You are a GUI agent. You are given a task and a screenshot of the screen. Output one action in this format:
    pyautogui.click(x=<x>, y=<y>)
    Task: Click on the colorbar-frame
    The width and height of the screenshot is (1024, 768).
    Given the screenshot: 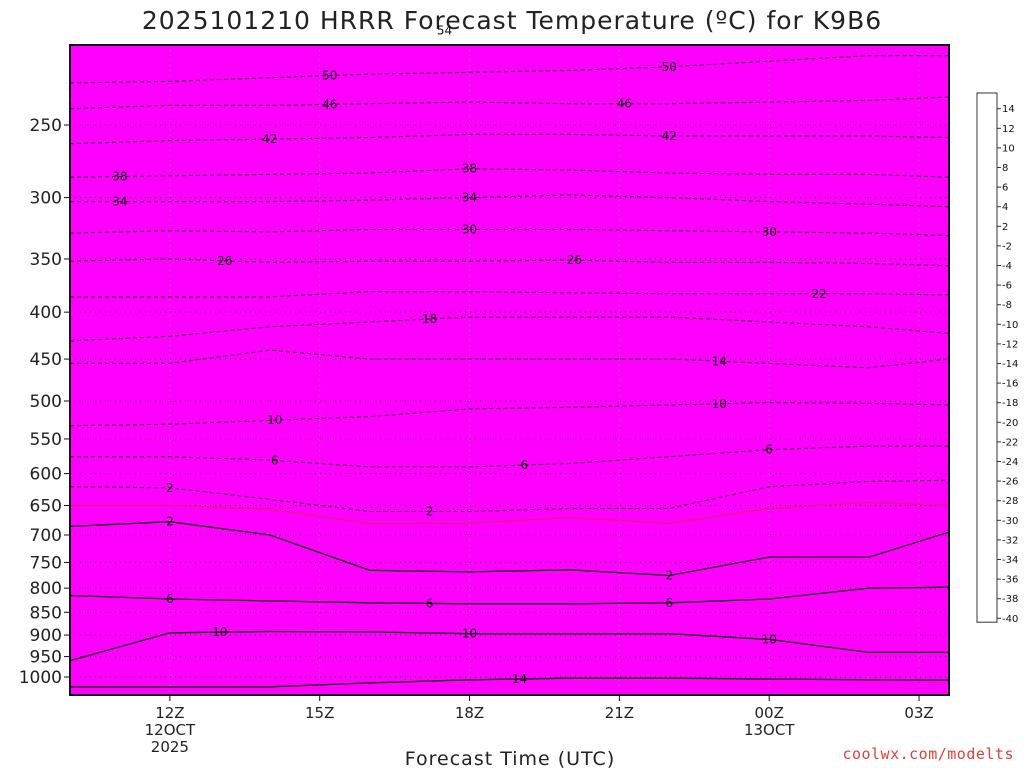 What is the action you would take?
    pyautogui.click(x=987, y=357)
    